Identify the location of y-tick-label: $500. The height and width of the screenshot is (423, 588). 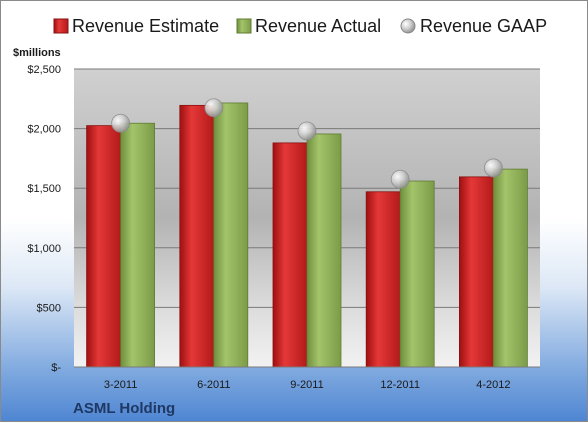
(49, 308).